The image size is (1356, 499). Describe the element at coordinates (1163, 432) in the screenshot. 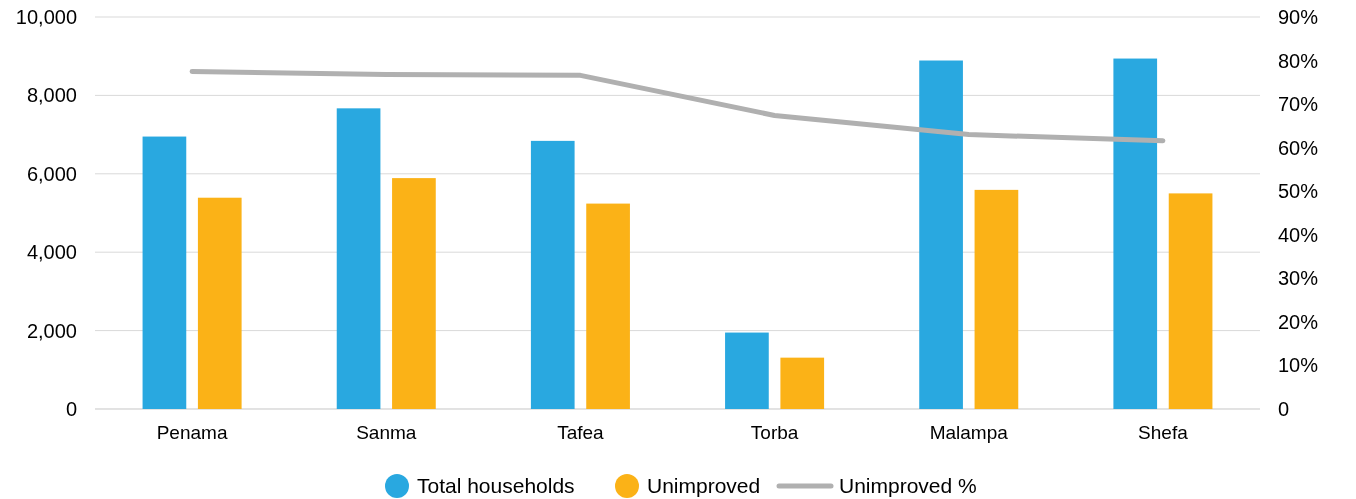

I see `x-tick-label: Shefa` at that location.